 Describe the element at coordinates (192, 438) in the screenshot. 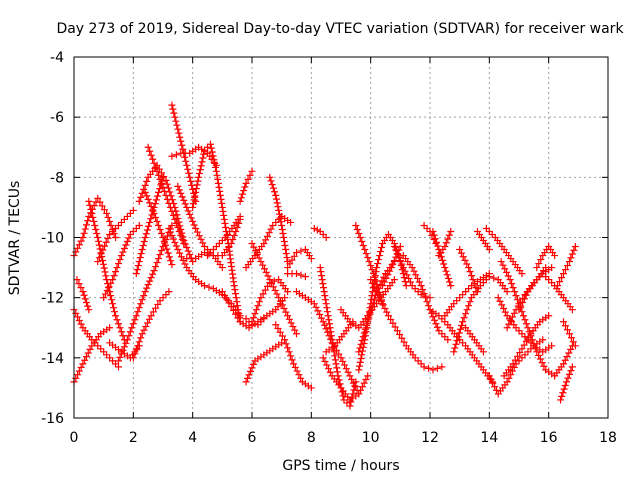

I see `x-tick-label: 4` at that location.